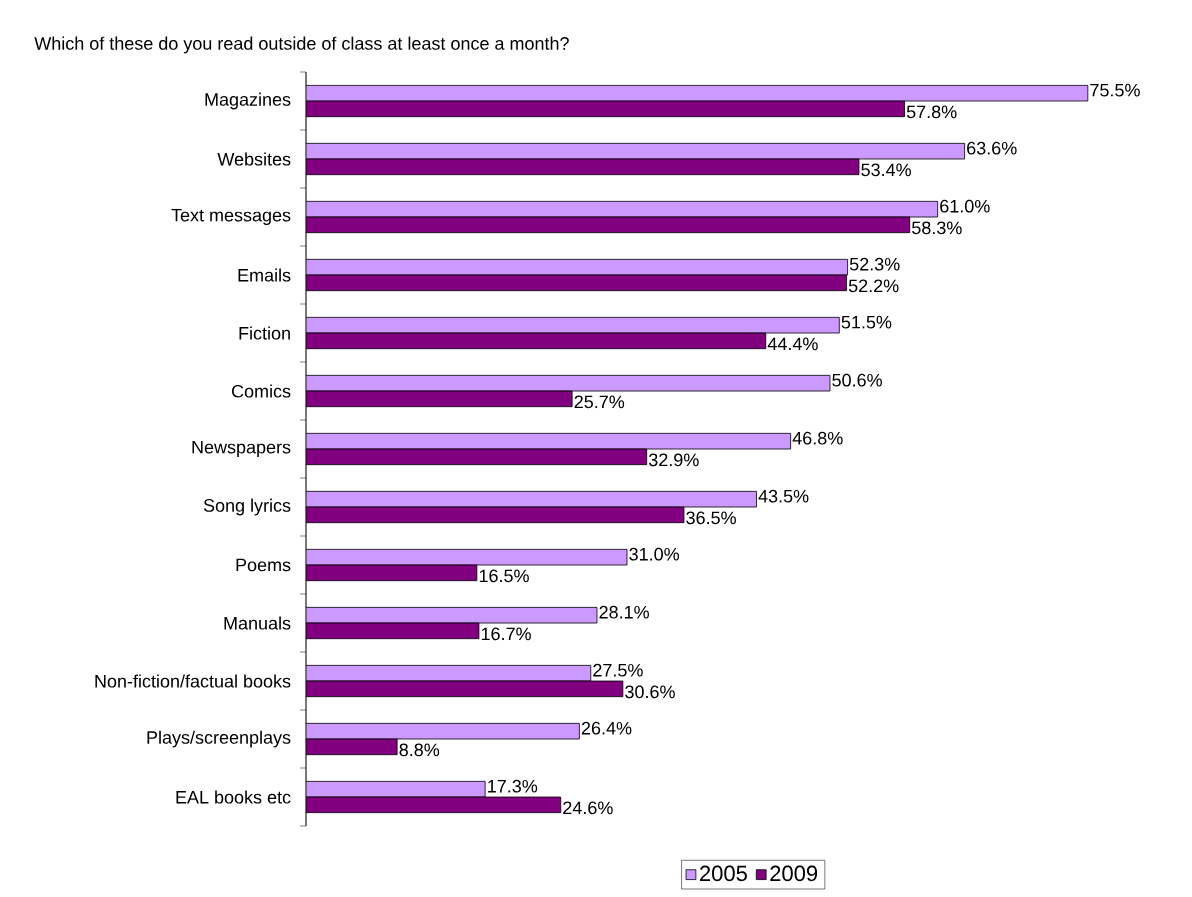  Describe the element at coordinates (254, 159) in the screenshot. I see `y-tick-label: Websites` at that location.